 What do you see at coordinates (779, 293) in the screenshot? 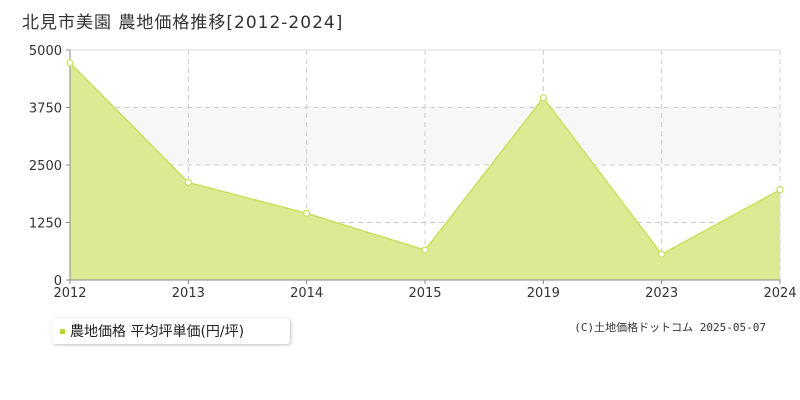
I see `x-tick-label: 2024` at bounding box center [779, 293].